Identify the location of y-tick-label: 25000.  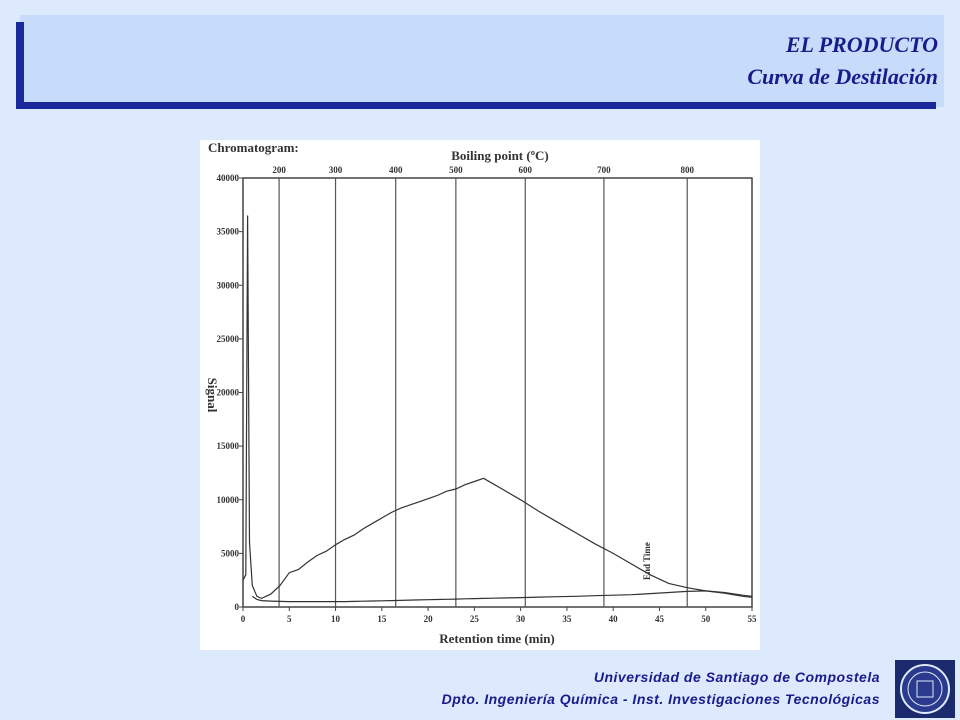
(228, 339).